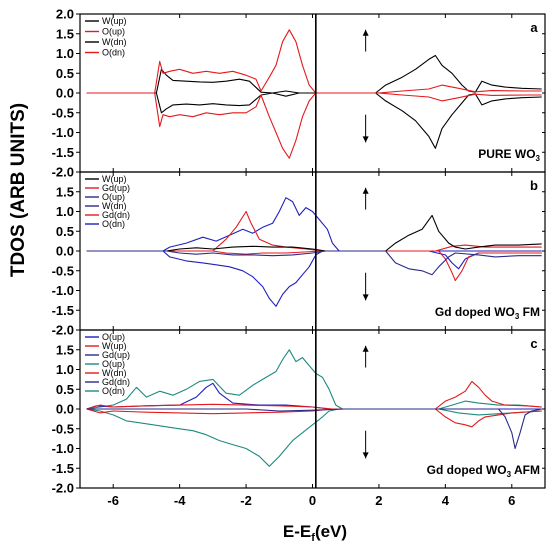 This screenshot has height=548, width=550. What do you see at coordinates (511, 500) in the screenshot?
I see `x-tick-label: 6` at bounding box center [511, 500].